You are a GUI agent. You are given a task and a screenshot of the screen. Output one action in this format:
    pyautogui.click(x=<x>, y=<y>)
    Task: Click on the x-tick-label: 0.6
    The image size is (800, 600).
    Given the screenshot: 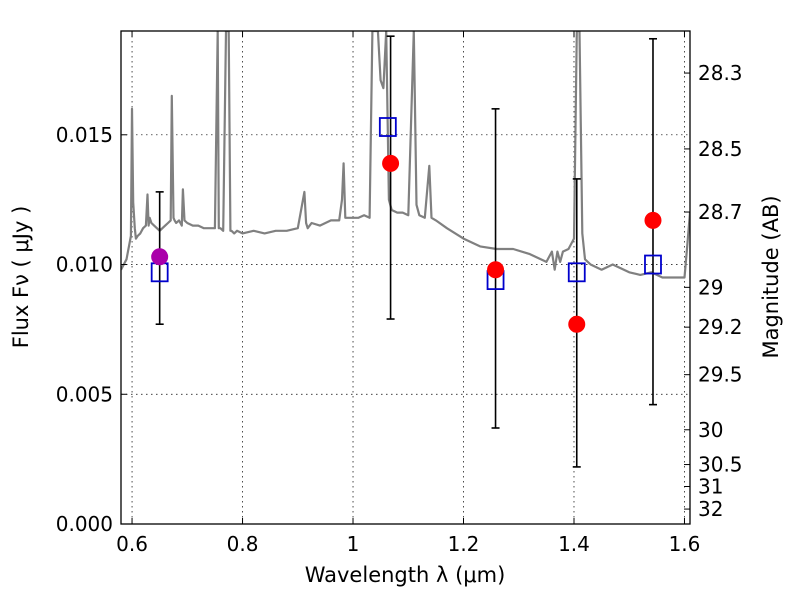 What is the action you would take?
    pyautogui.click(x=132, y=544)
    